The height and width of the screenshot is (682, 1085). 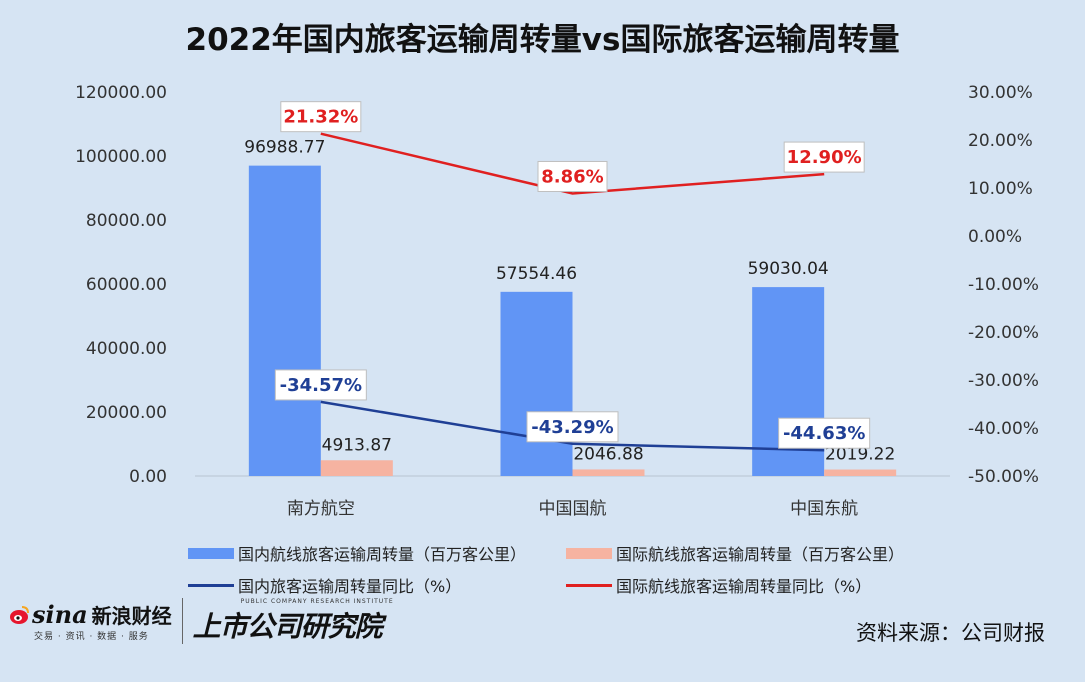 I want to click on line-data-label: 8.86%, so click(x=572, y=176).